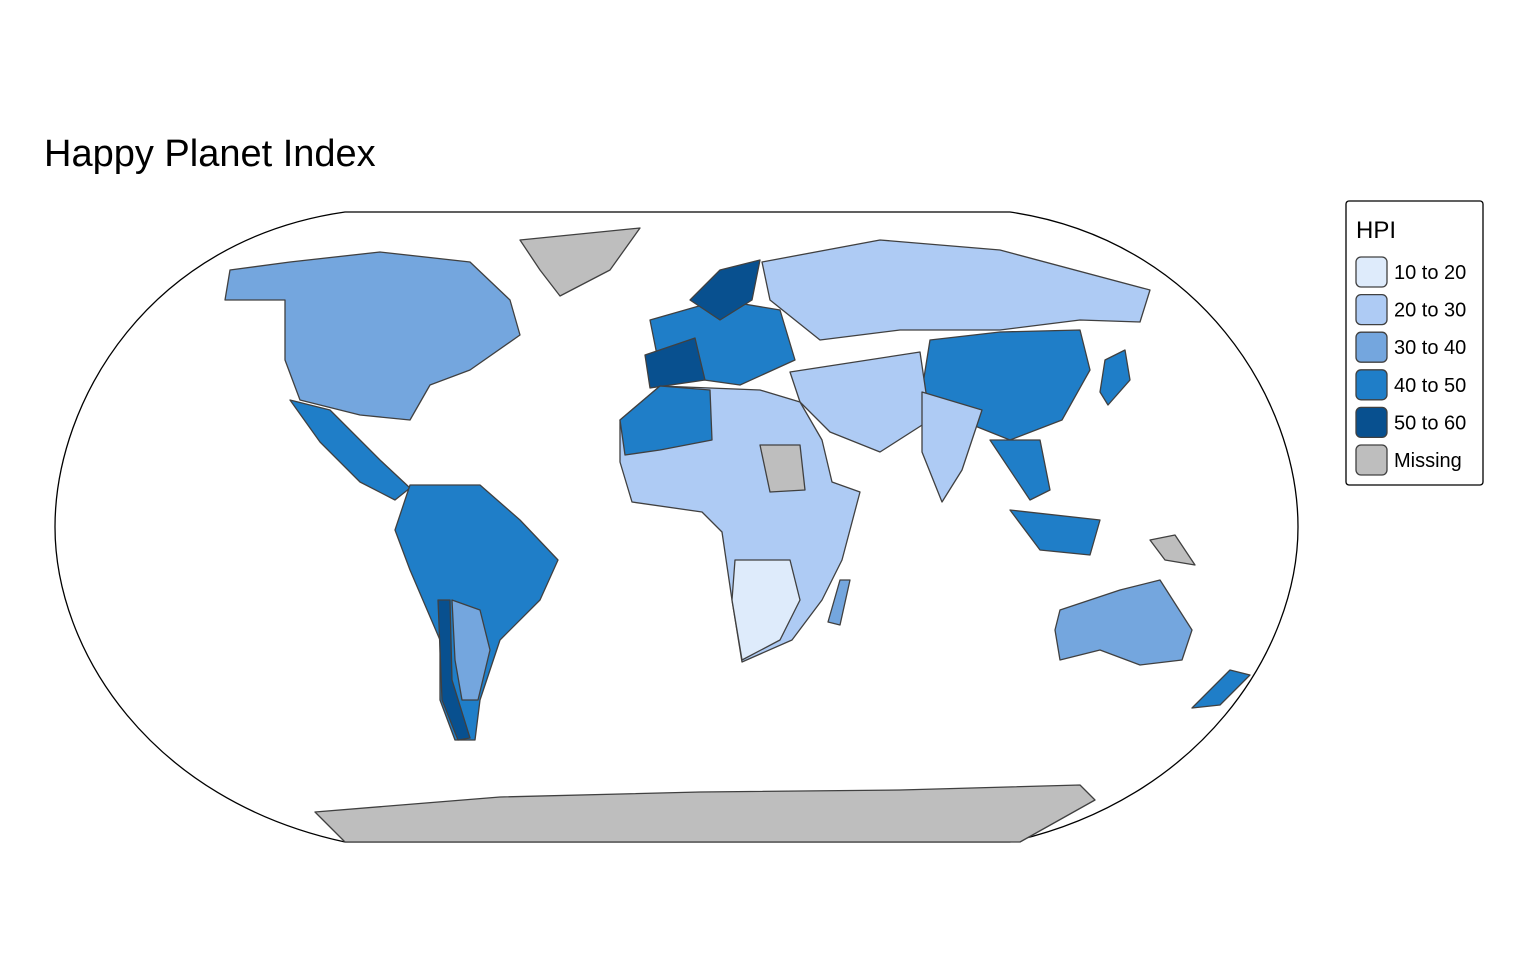  What do you see at coordinates (839, 602) in the screenshot?
I see `madagascar` at bounding box center [839, 602].